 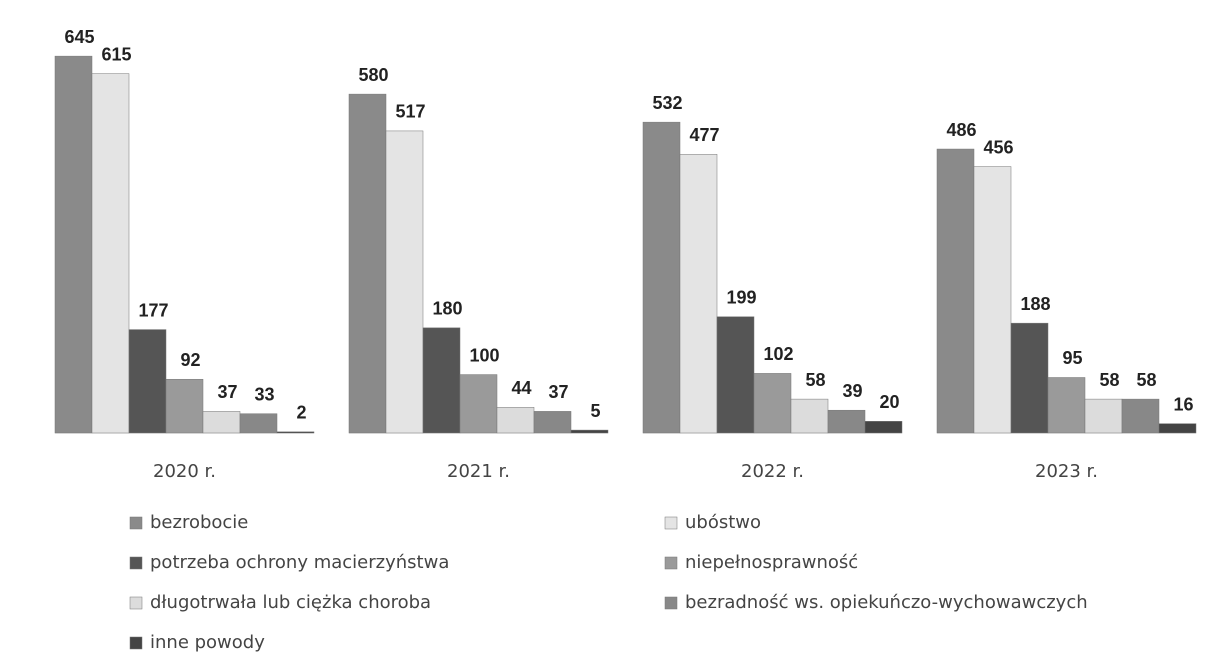 What do you see at coordinates (741, 297) in the screenshot?
I see `data-label: 199` at bounding box center [741, 297].